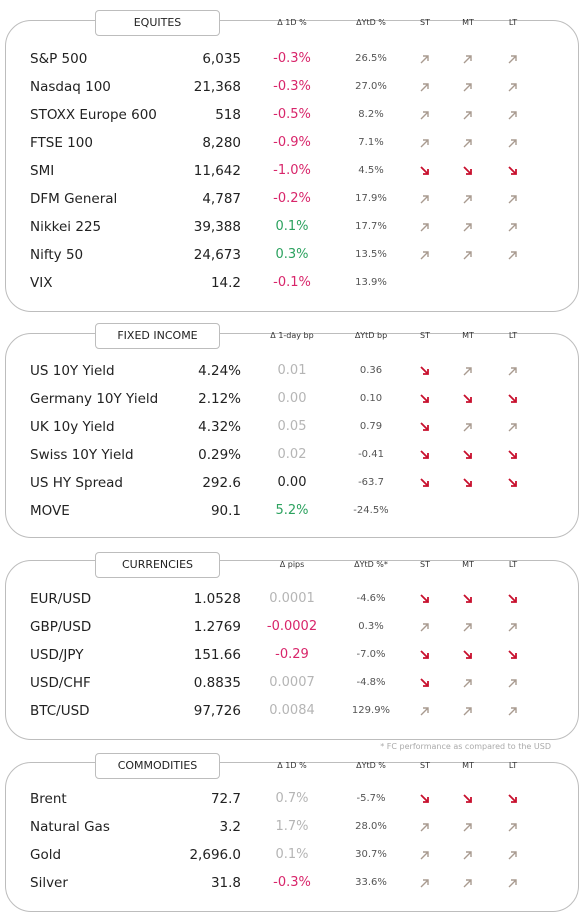 The width and height of the screenshot is (586, 913). Describe the element at coordinates (292, 454) in the screenshot. I see `row-change: 0.02` at that location.